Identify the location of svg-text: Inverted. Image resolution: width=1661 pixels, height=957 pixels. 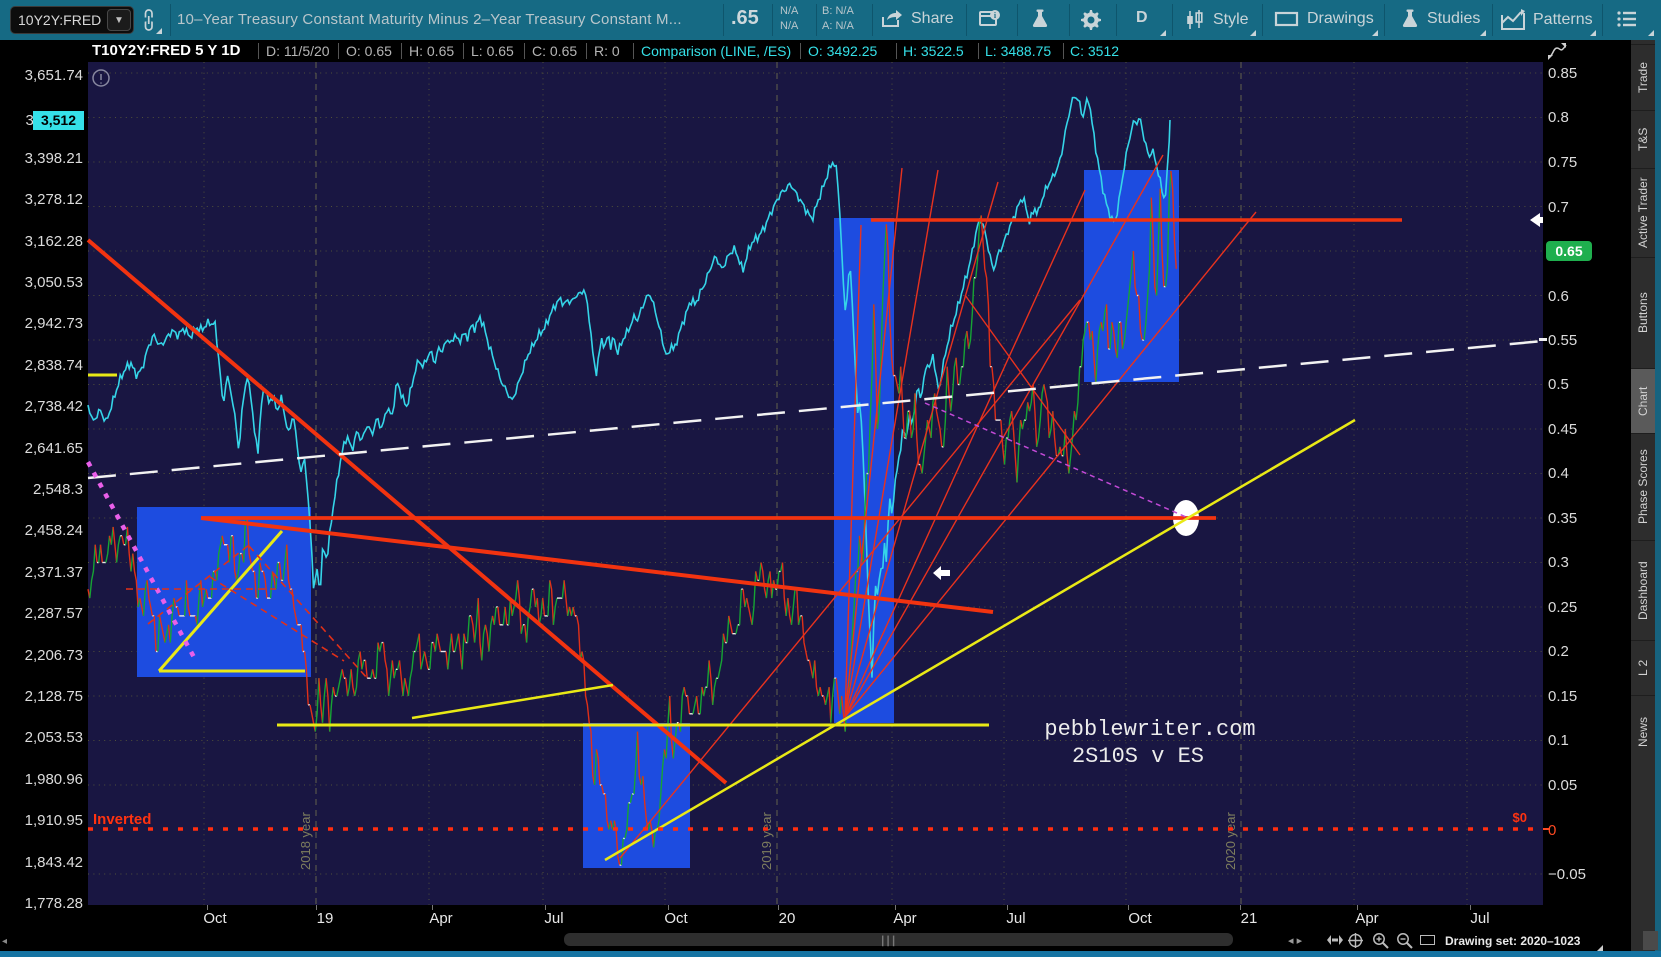
(122, 819).